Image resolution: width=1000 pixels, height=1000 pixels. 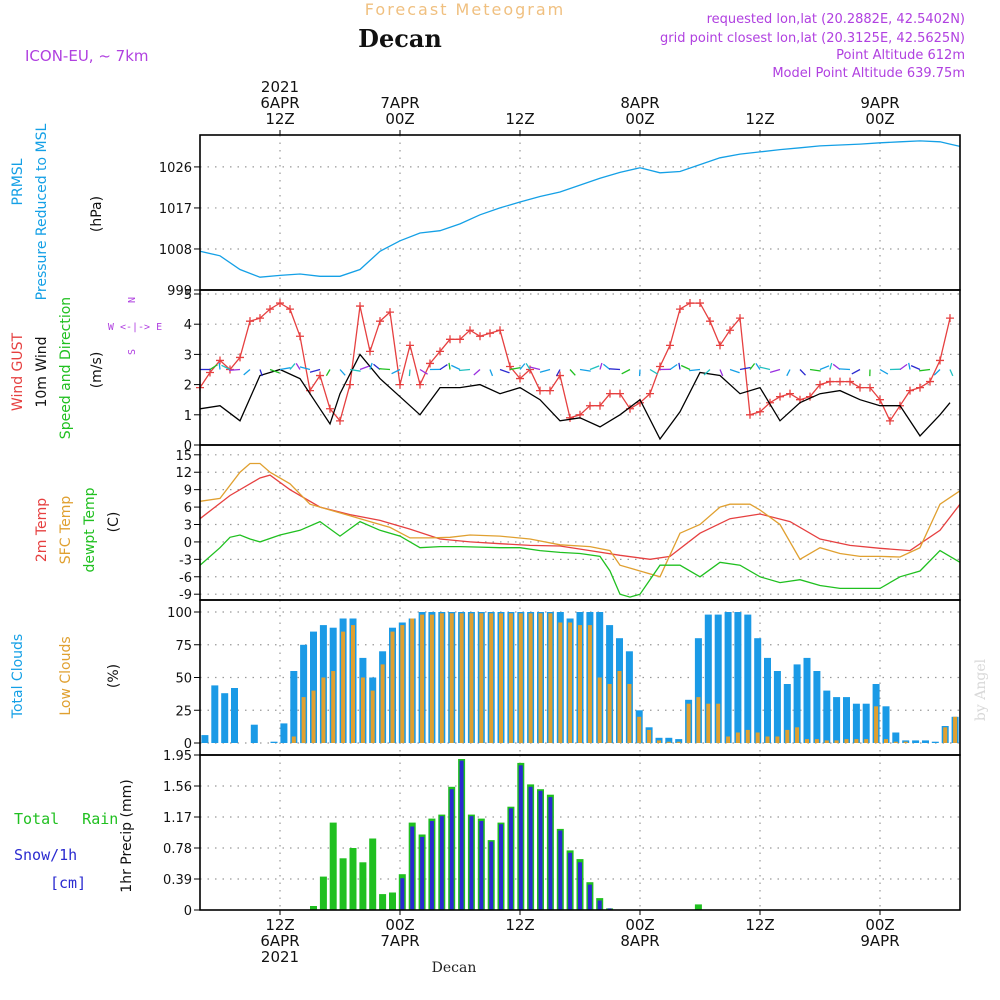 I want to click on y-tick-label: 999, so click(x=179, y=291).